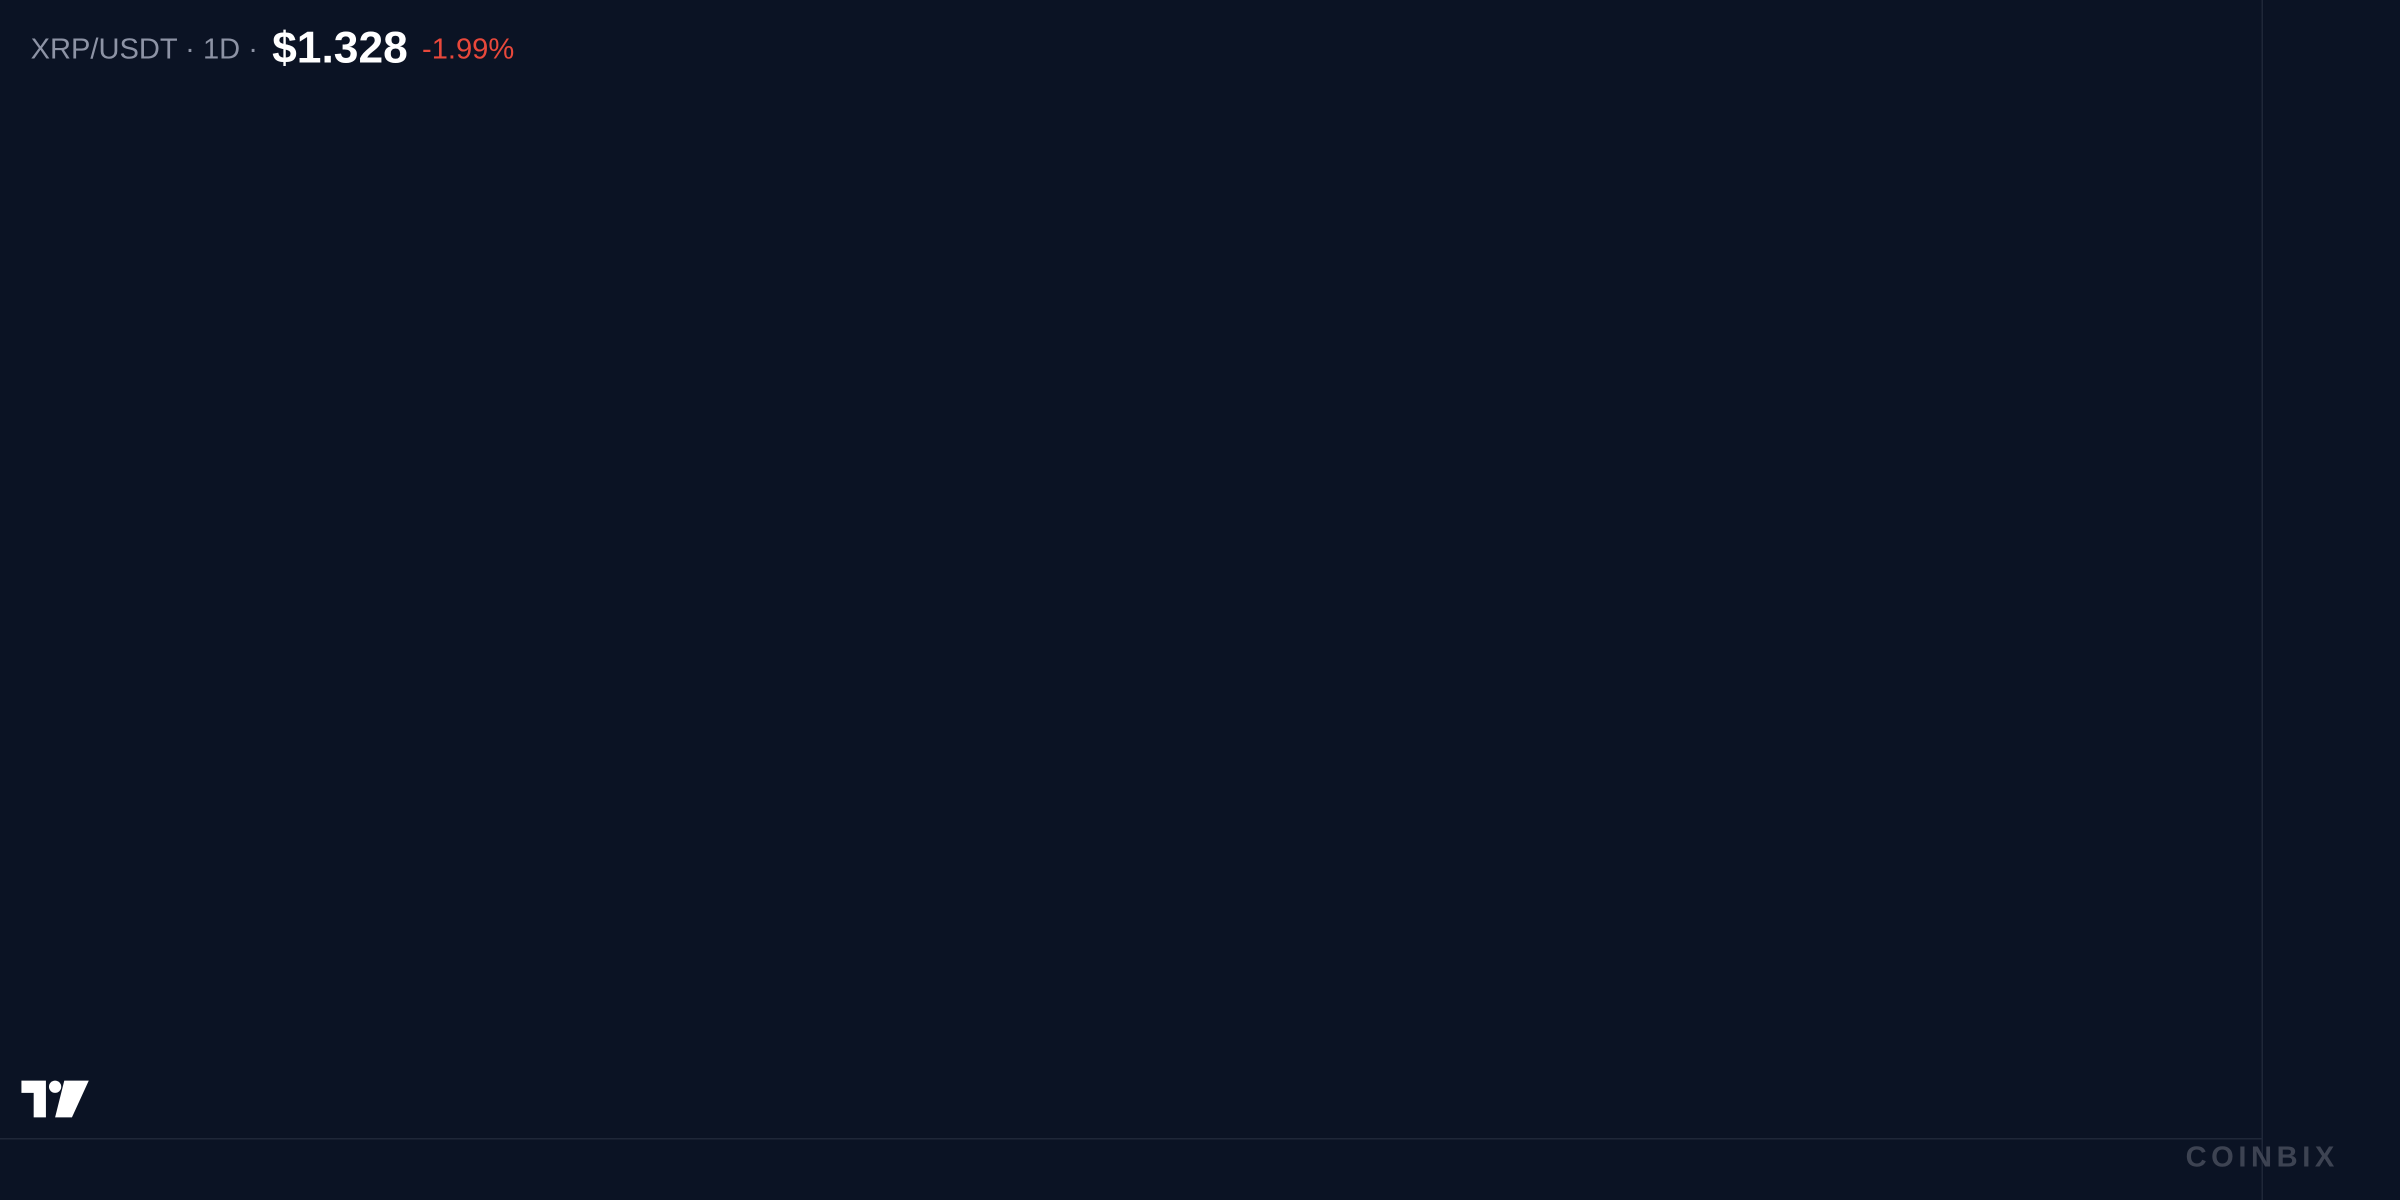 The width and height of the screenshot is (2400, 1200). I want to click on change: -1.99%, so click(468, 49).